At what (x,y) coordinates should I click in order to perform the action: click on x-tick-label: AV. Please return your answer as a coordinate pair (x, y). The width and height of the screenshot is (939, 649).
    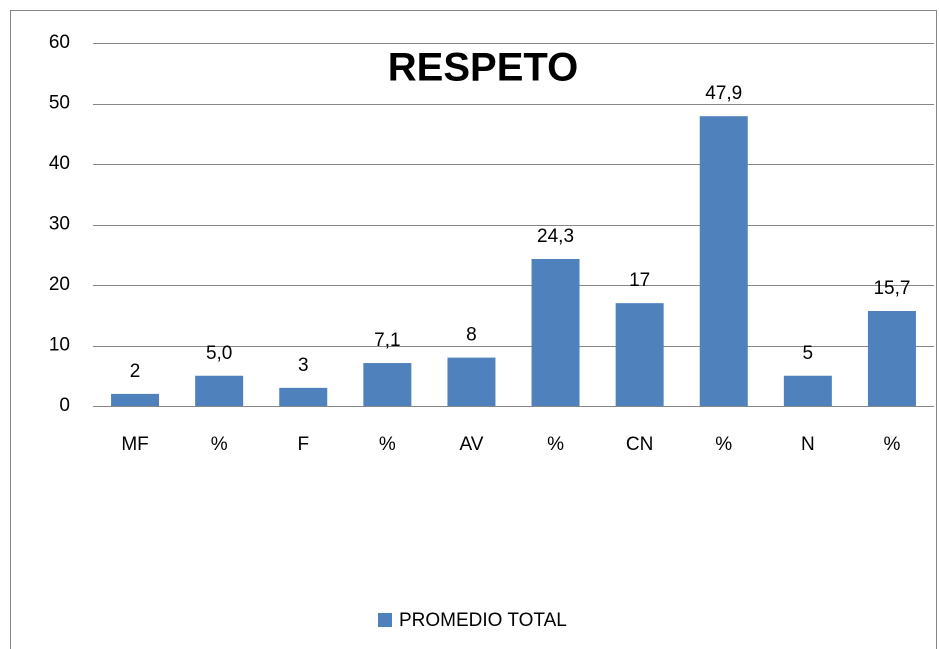
    Looking at the image, I should click on (471, 444).